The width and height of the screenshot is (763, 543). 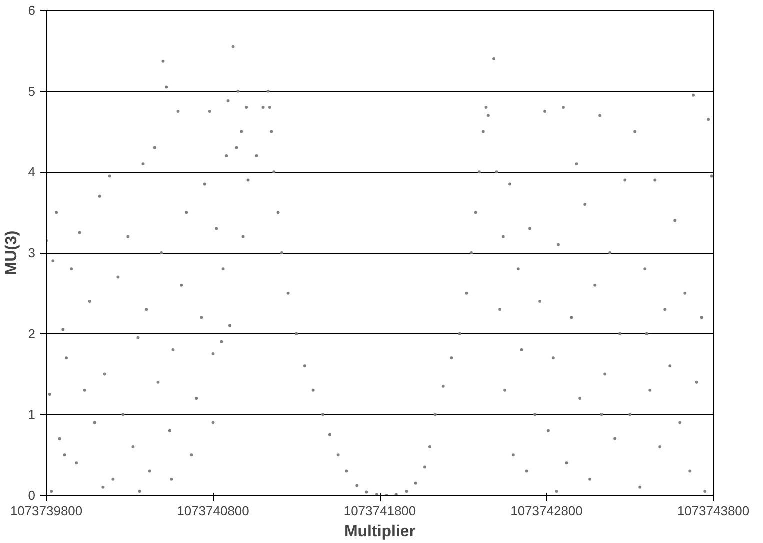 What do you see at coordinates (32, 10) in the screenshot?
I see `y-tick-label: 6` at bounding box center [32, 10].